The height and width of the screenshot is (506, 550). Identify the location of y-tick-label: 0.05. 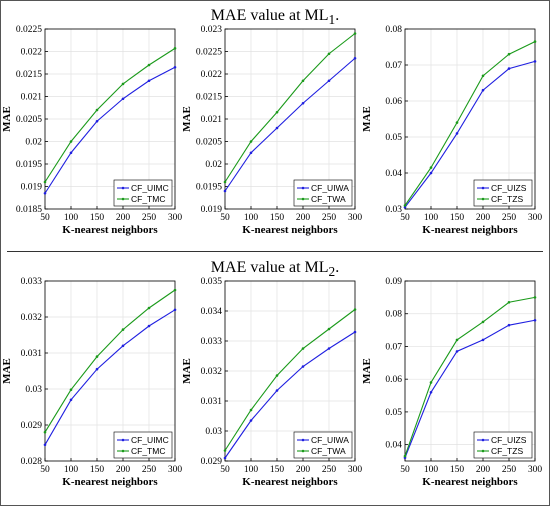
(393, 138).